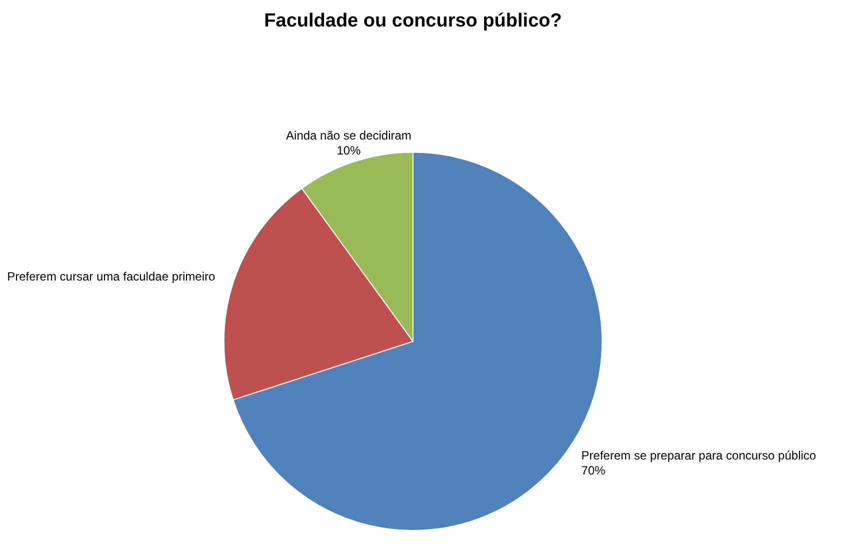  Describe the element at coordinates (413, 21) in the screenshot. I see `chart-title: Faculdade ou concurso público?` at that location.